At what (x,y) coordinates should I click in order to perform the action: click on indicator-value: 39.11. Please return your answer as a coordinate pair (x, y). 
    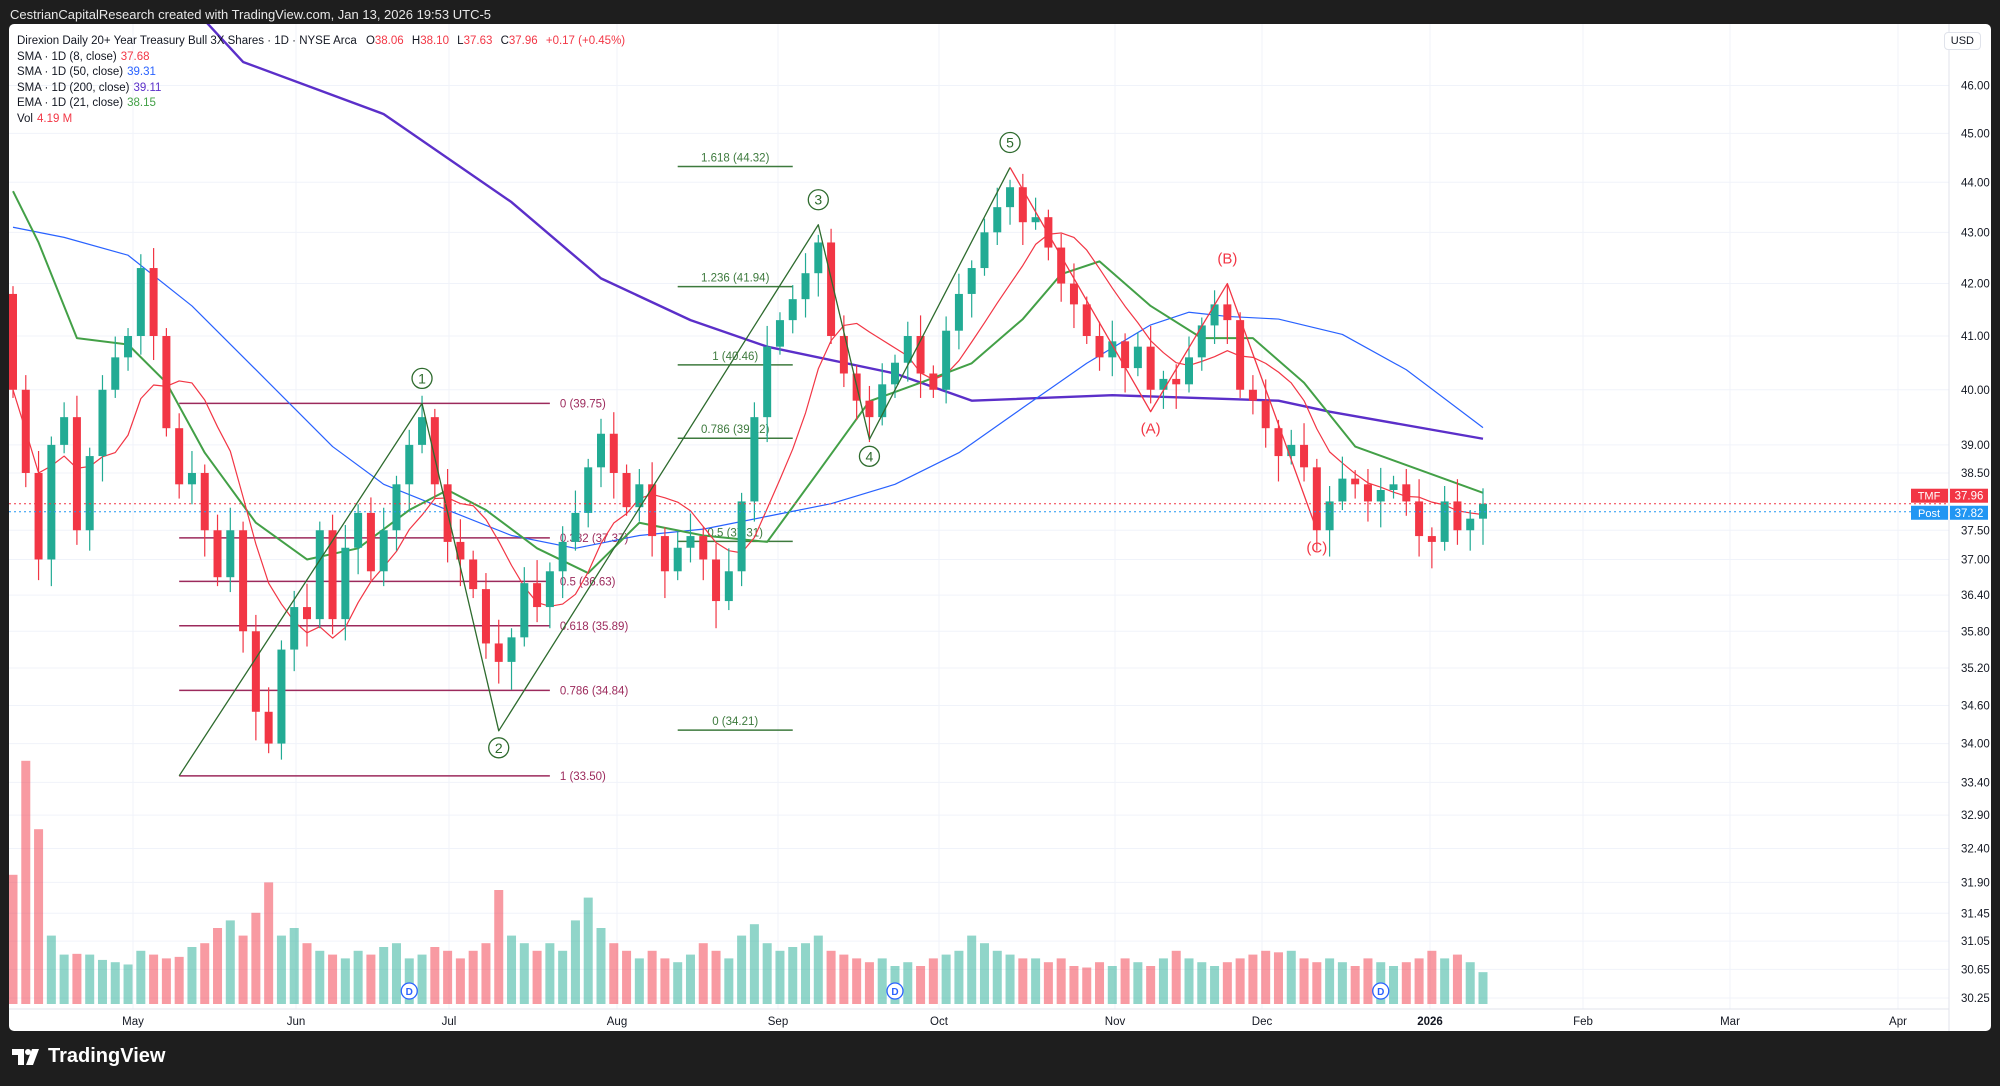
    Looking at the image, I should click on (147, 87).